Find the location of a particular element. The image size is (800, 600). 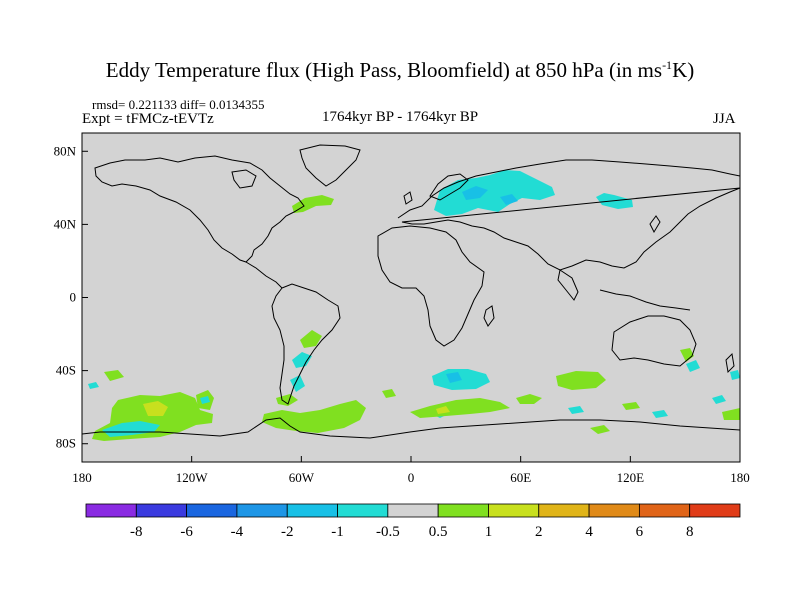

coastline-antarctica is located at coordinates (411, 428).